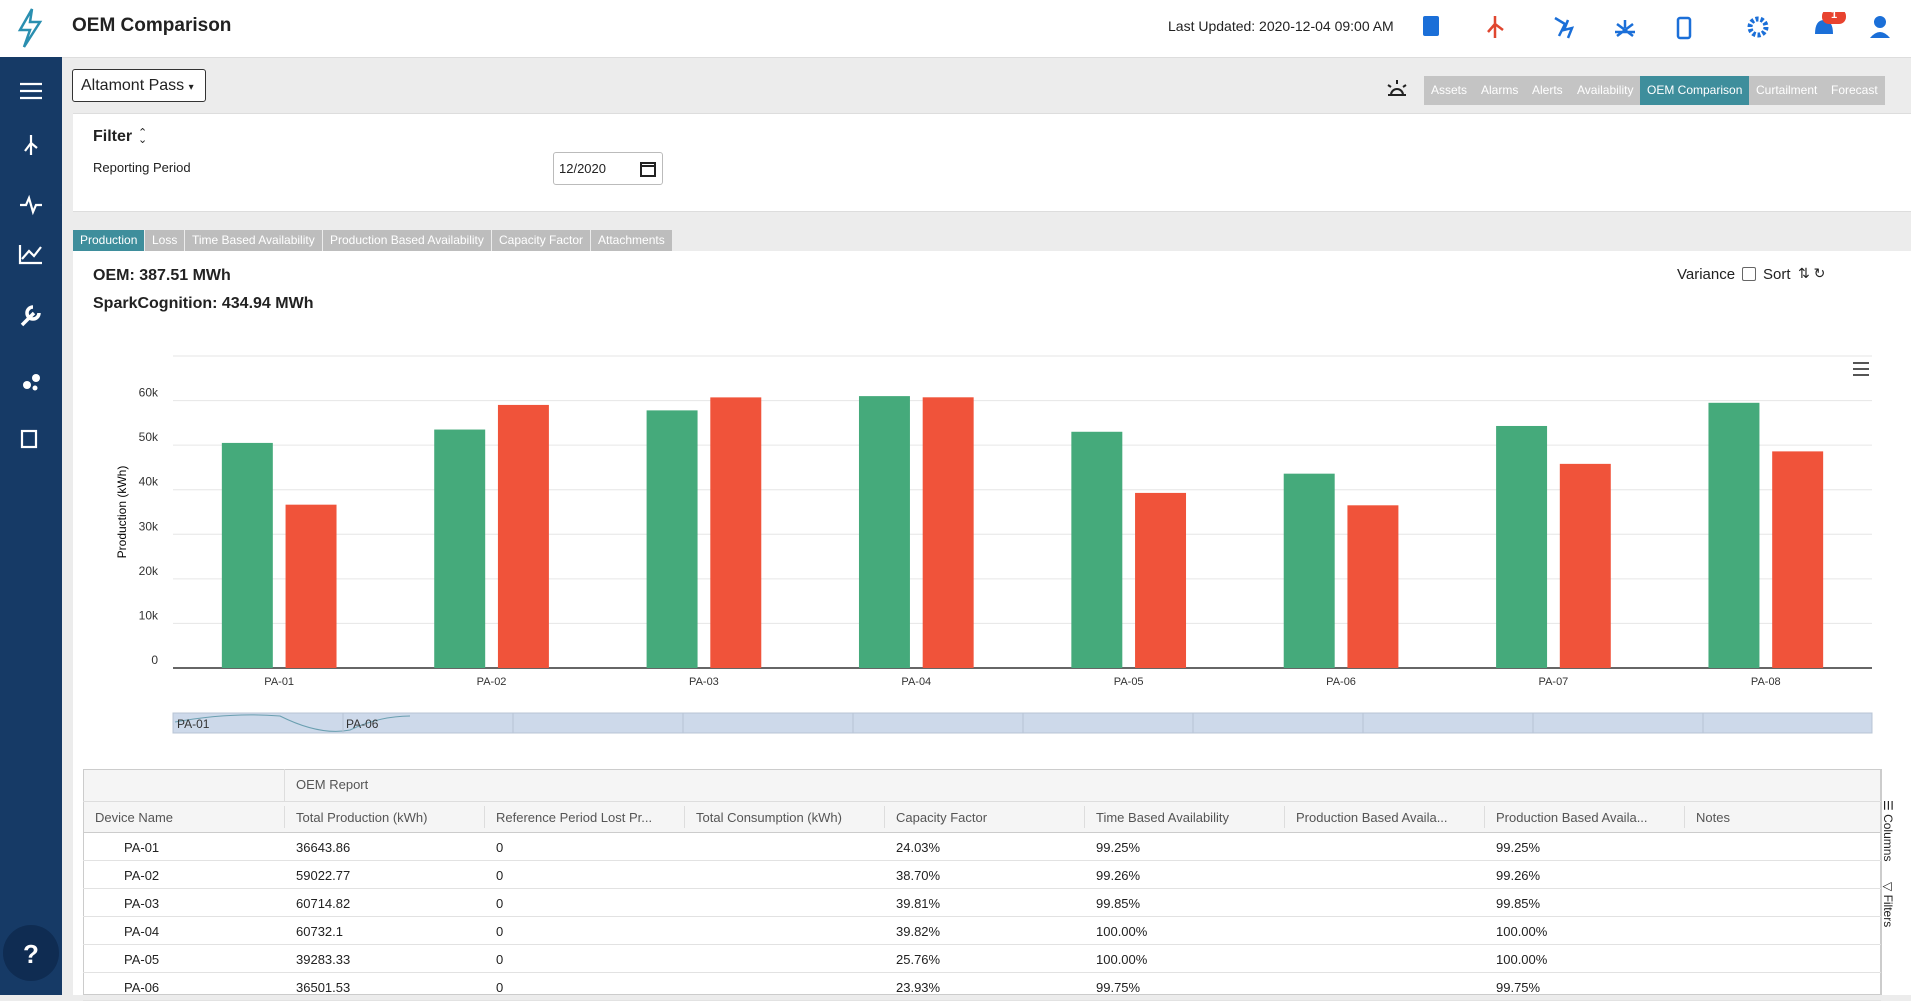  I want to click on table-cell: 60732.1, so click(319, 931).